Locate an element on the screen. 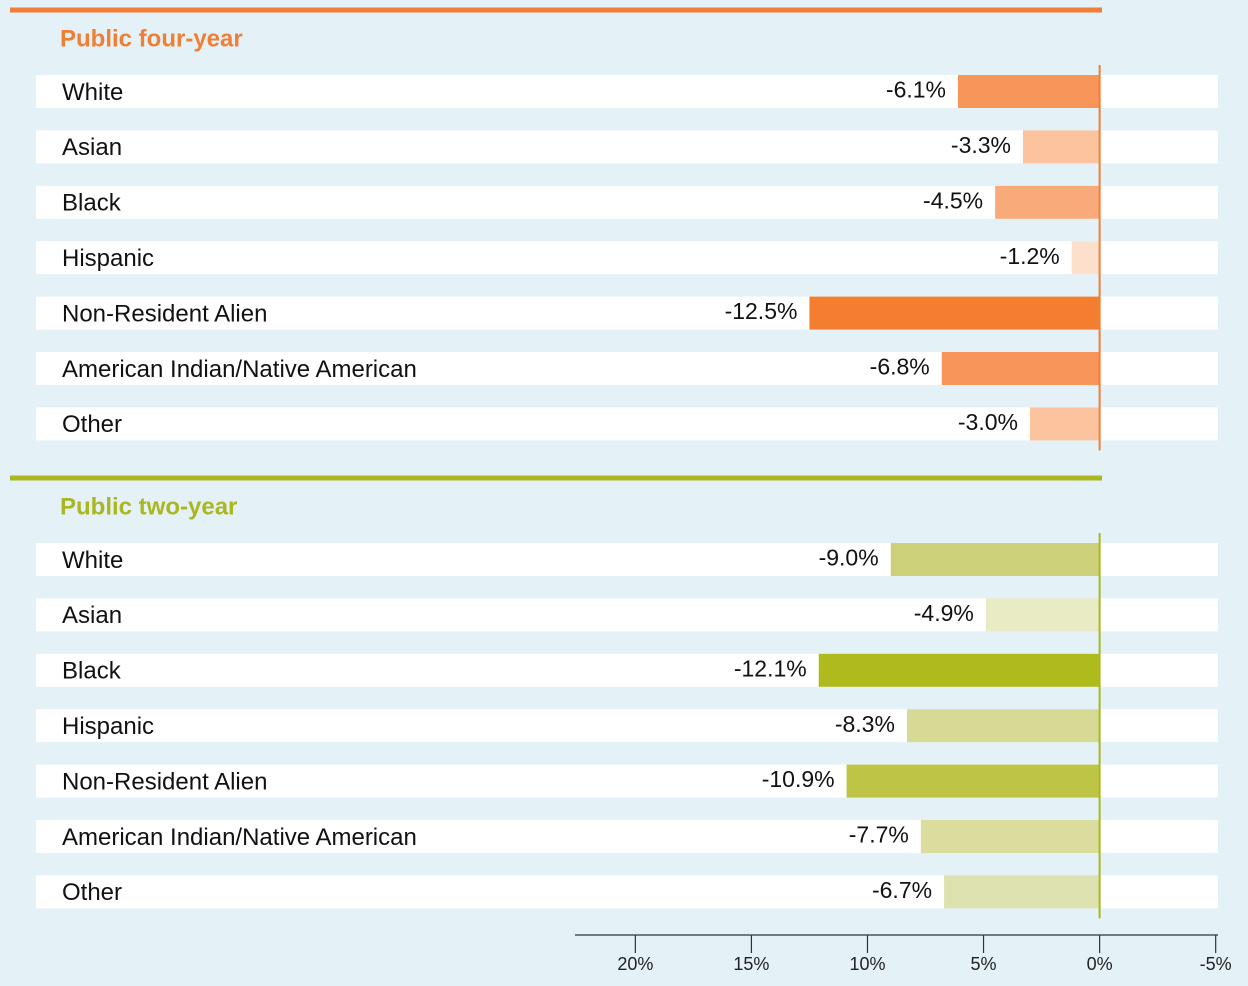 This screenshot has height=986, width=1248. value-label: -12.5% is located at coordinates (761, 311).